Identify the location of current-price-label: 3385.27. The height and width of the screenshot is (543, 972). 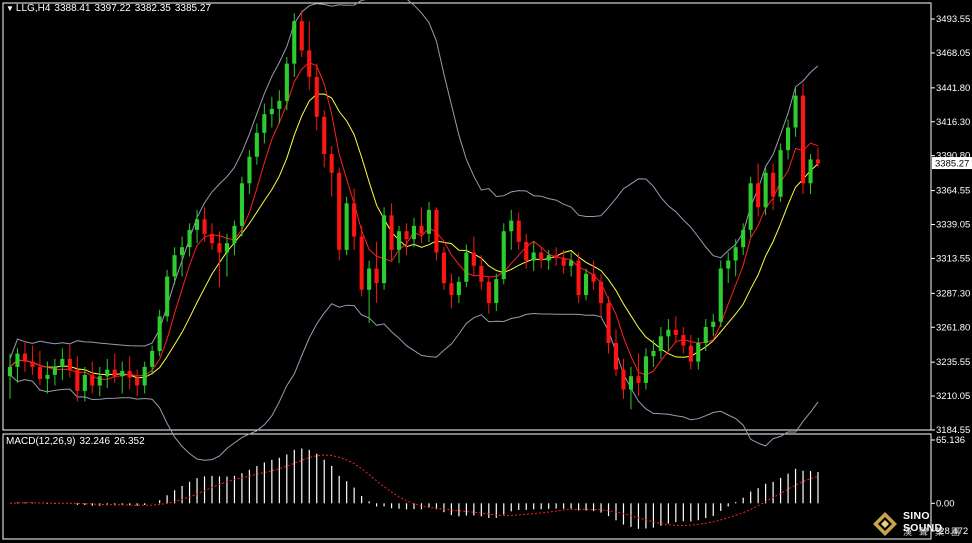
(952, 164).